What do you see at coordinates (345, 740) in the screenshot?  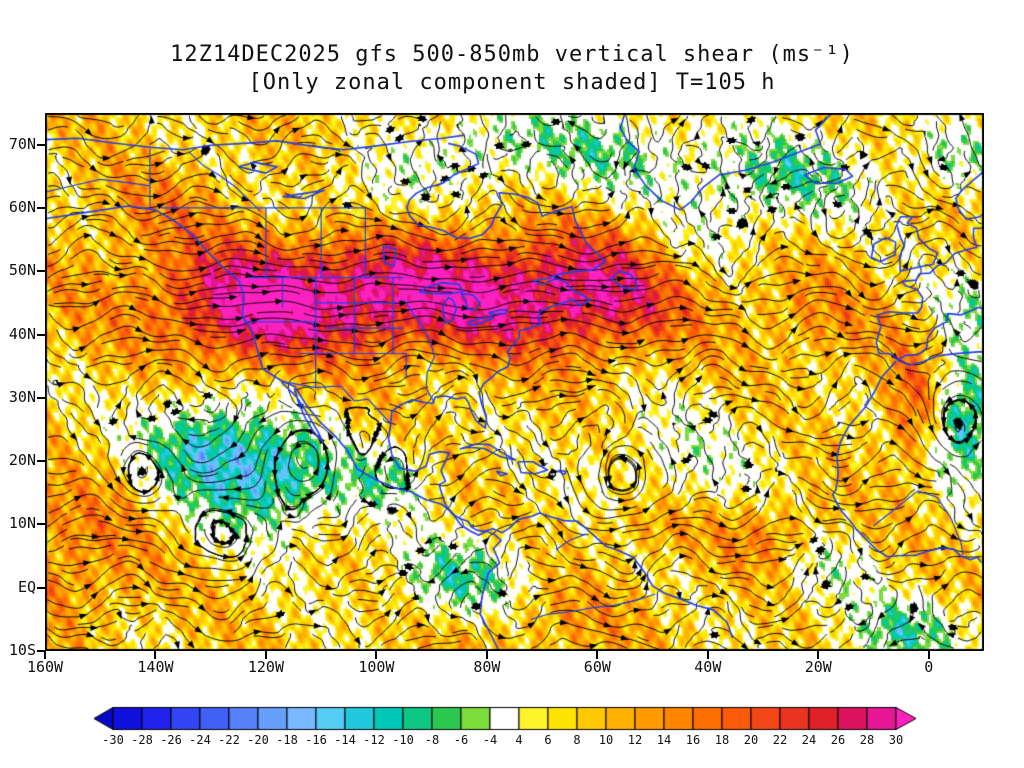 I see `colorbar-tick-label: -14` at bounding box center [345, 740].